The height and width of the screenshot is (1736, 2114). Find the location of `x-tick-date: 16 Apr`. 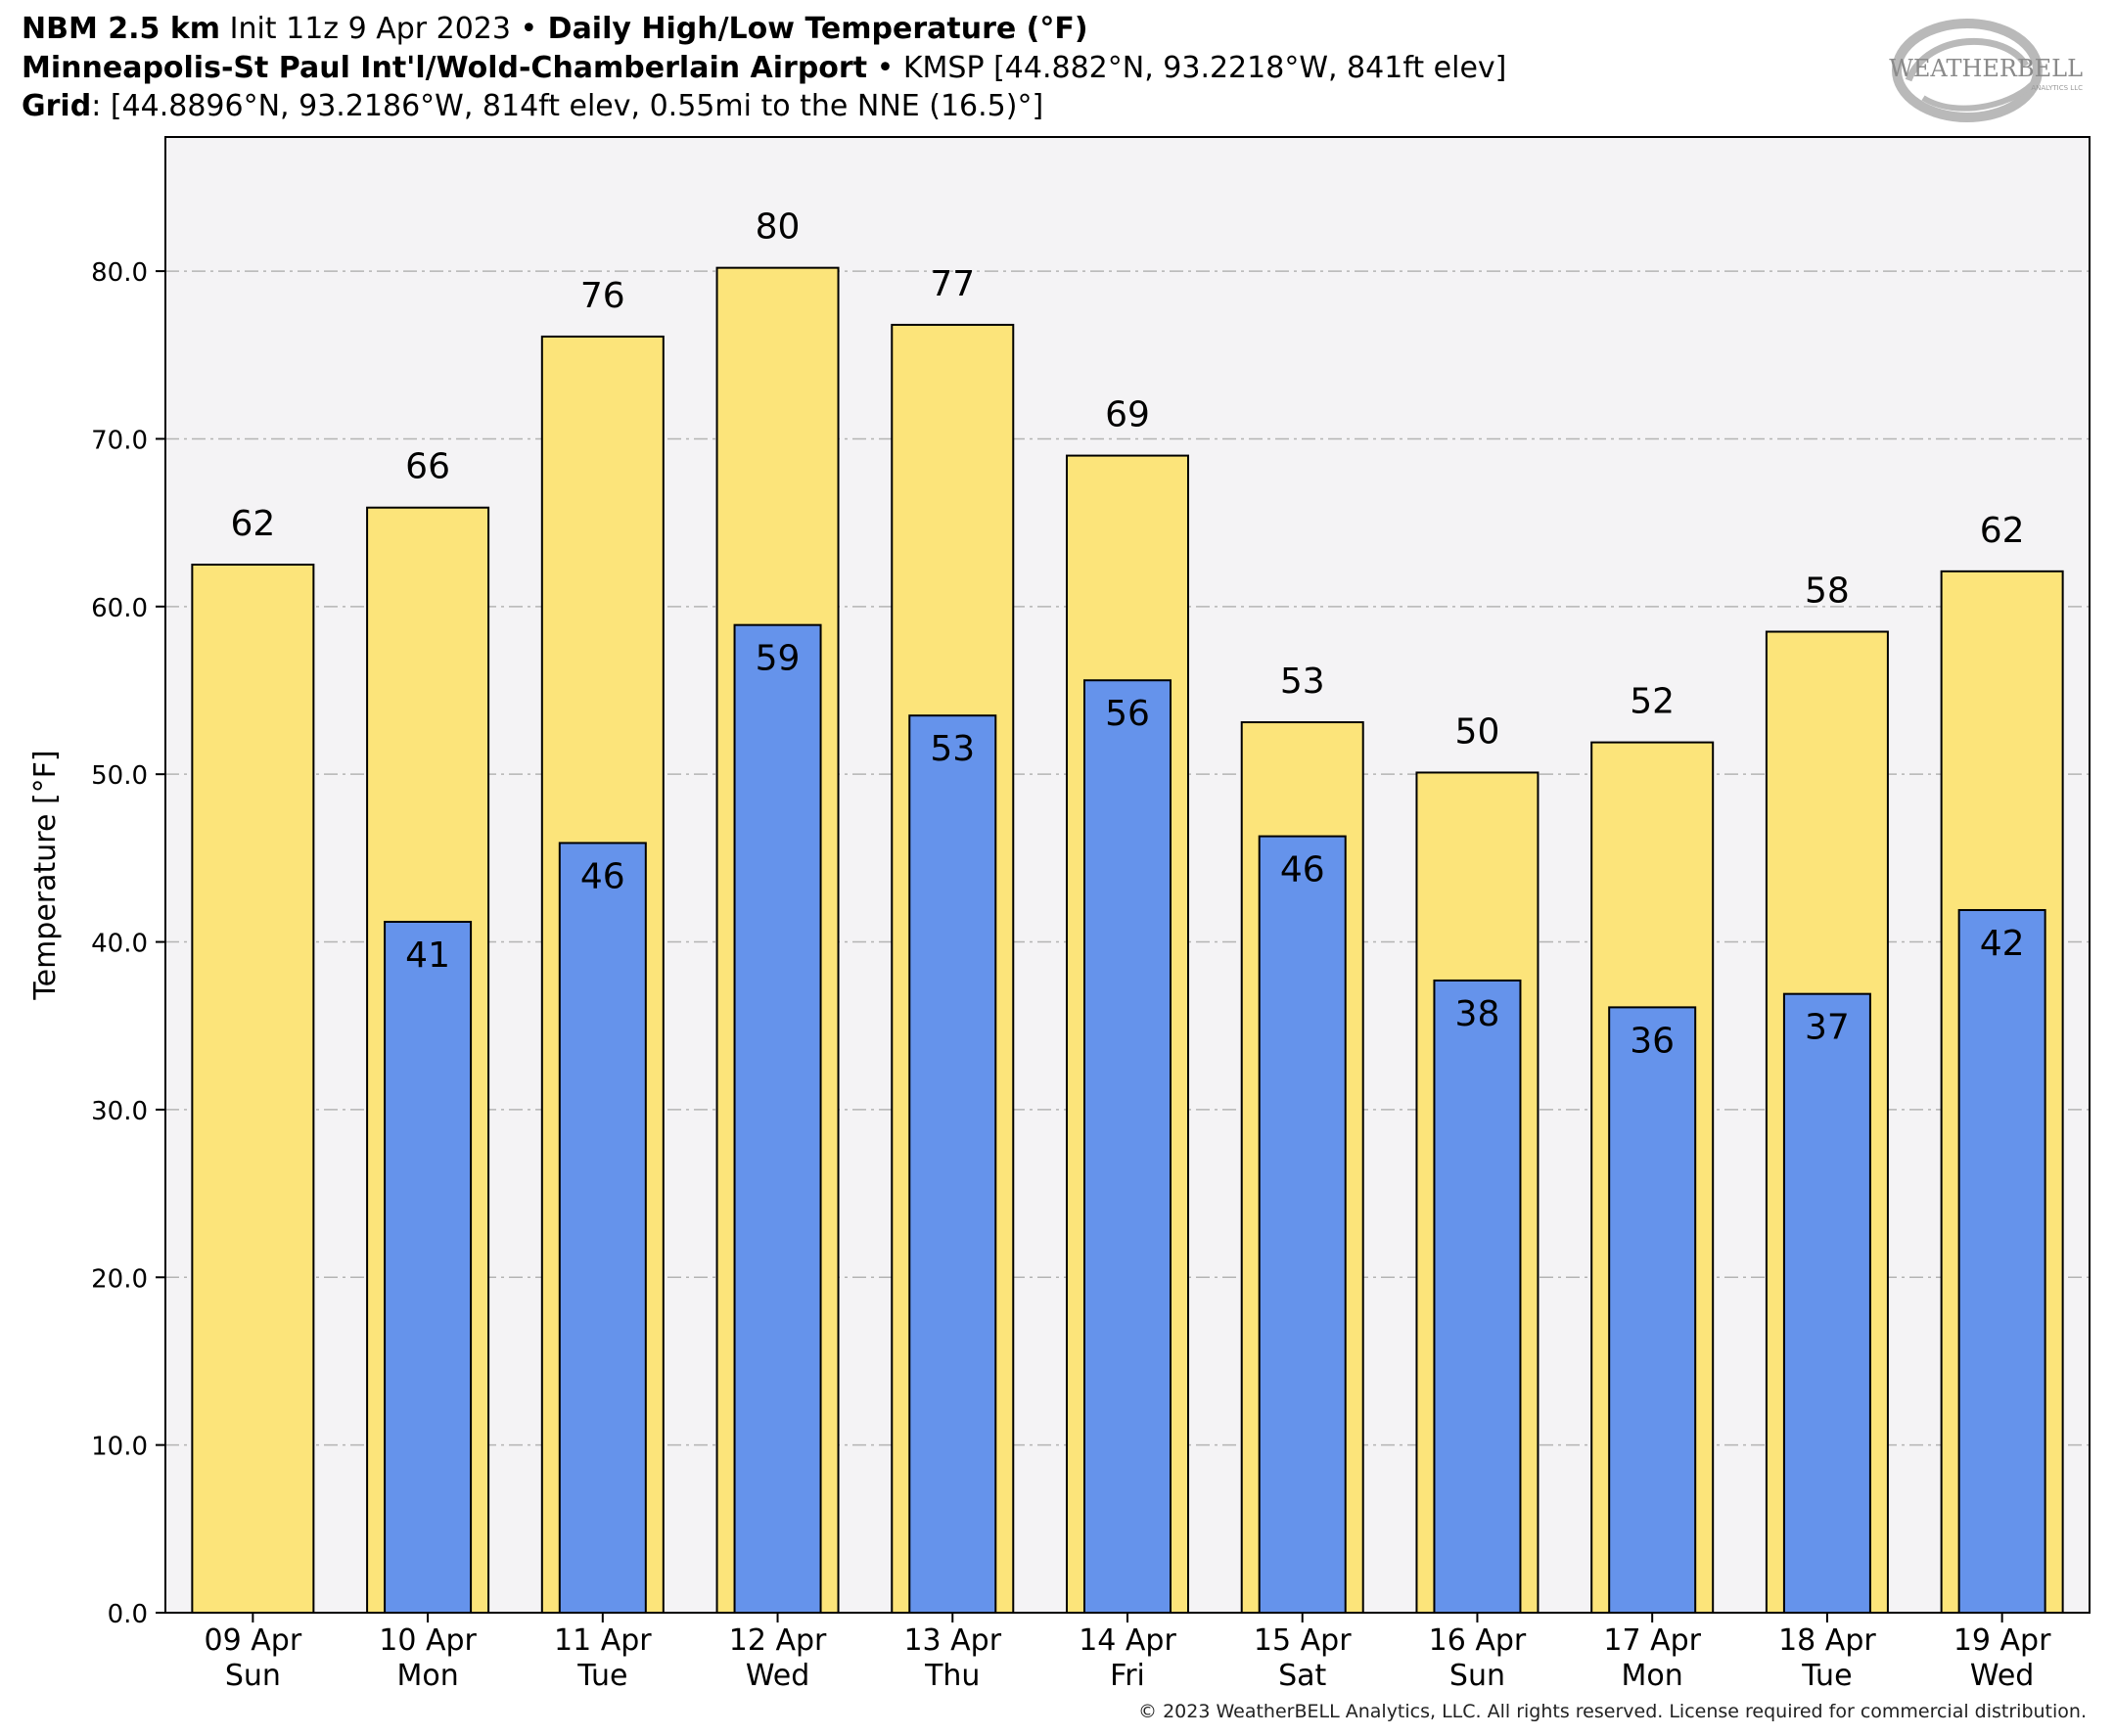

x-tick-date: 16 Apr is located at coordinates (1478, 1640).